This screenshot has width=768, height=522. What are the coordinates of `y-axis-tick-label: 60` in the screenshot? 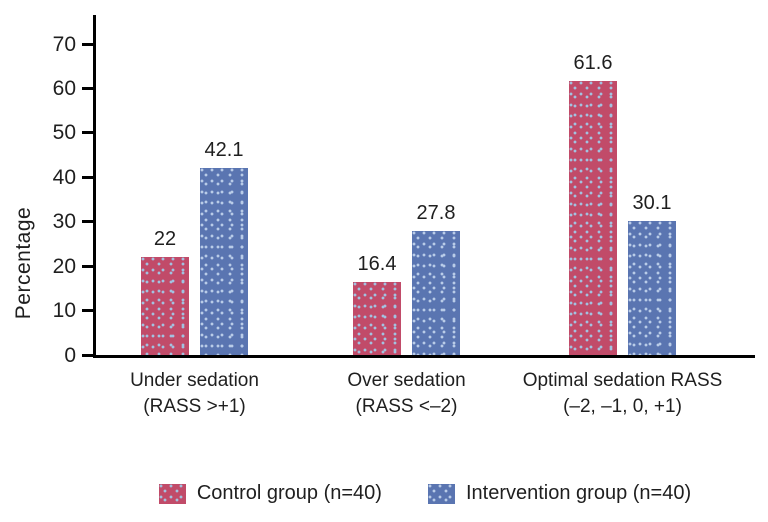 It's located at (64, 88).